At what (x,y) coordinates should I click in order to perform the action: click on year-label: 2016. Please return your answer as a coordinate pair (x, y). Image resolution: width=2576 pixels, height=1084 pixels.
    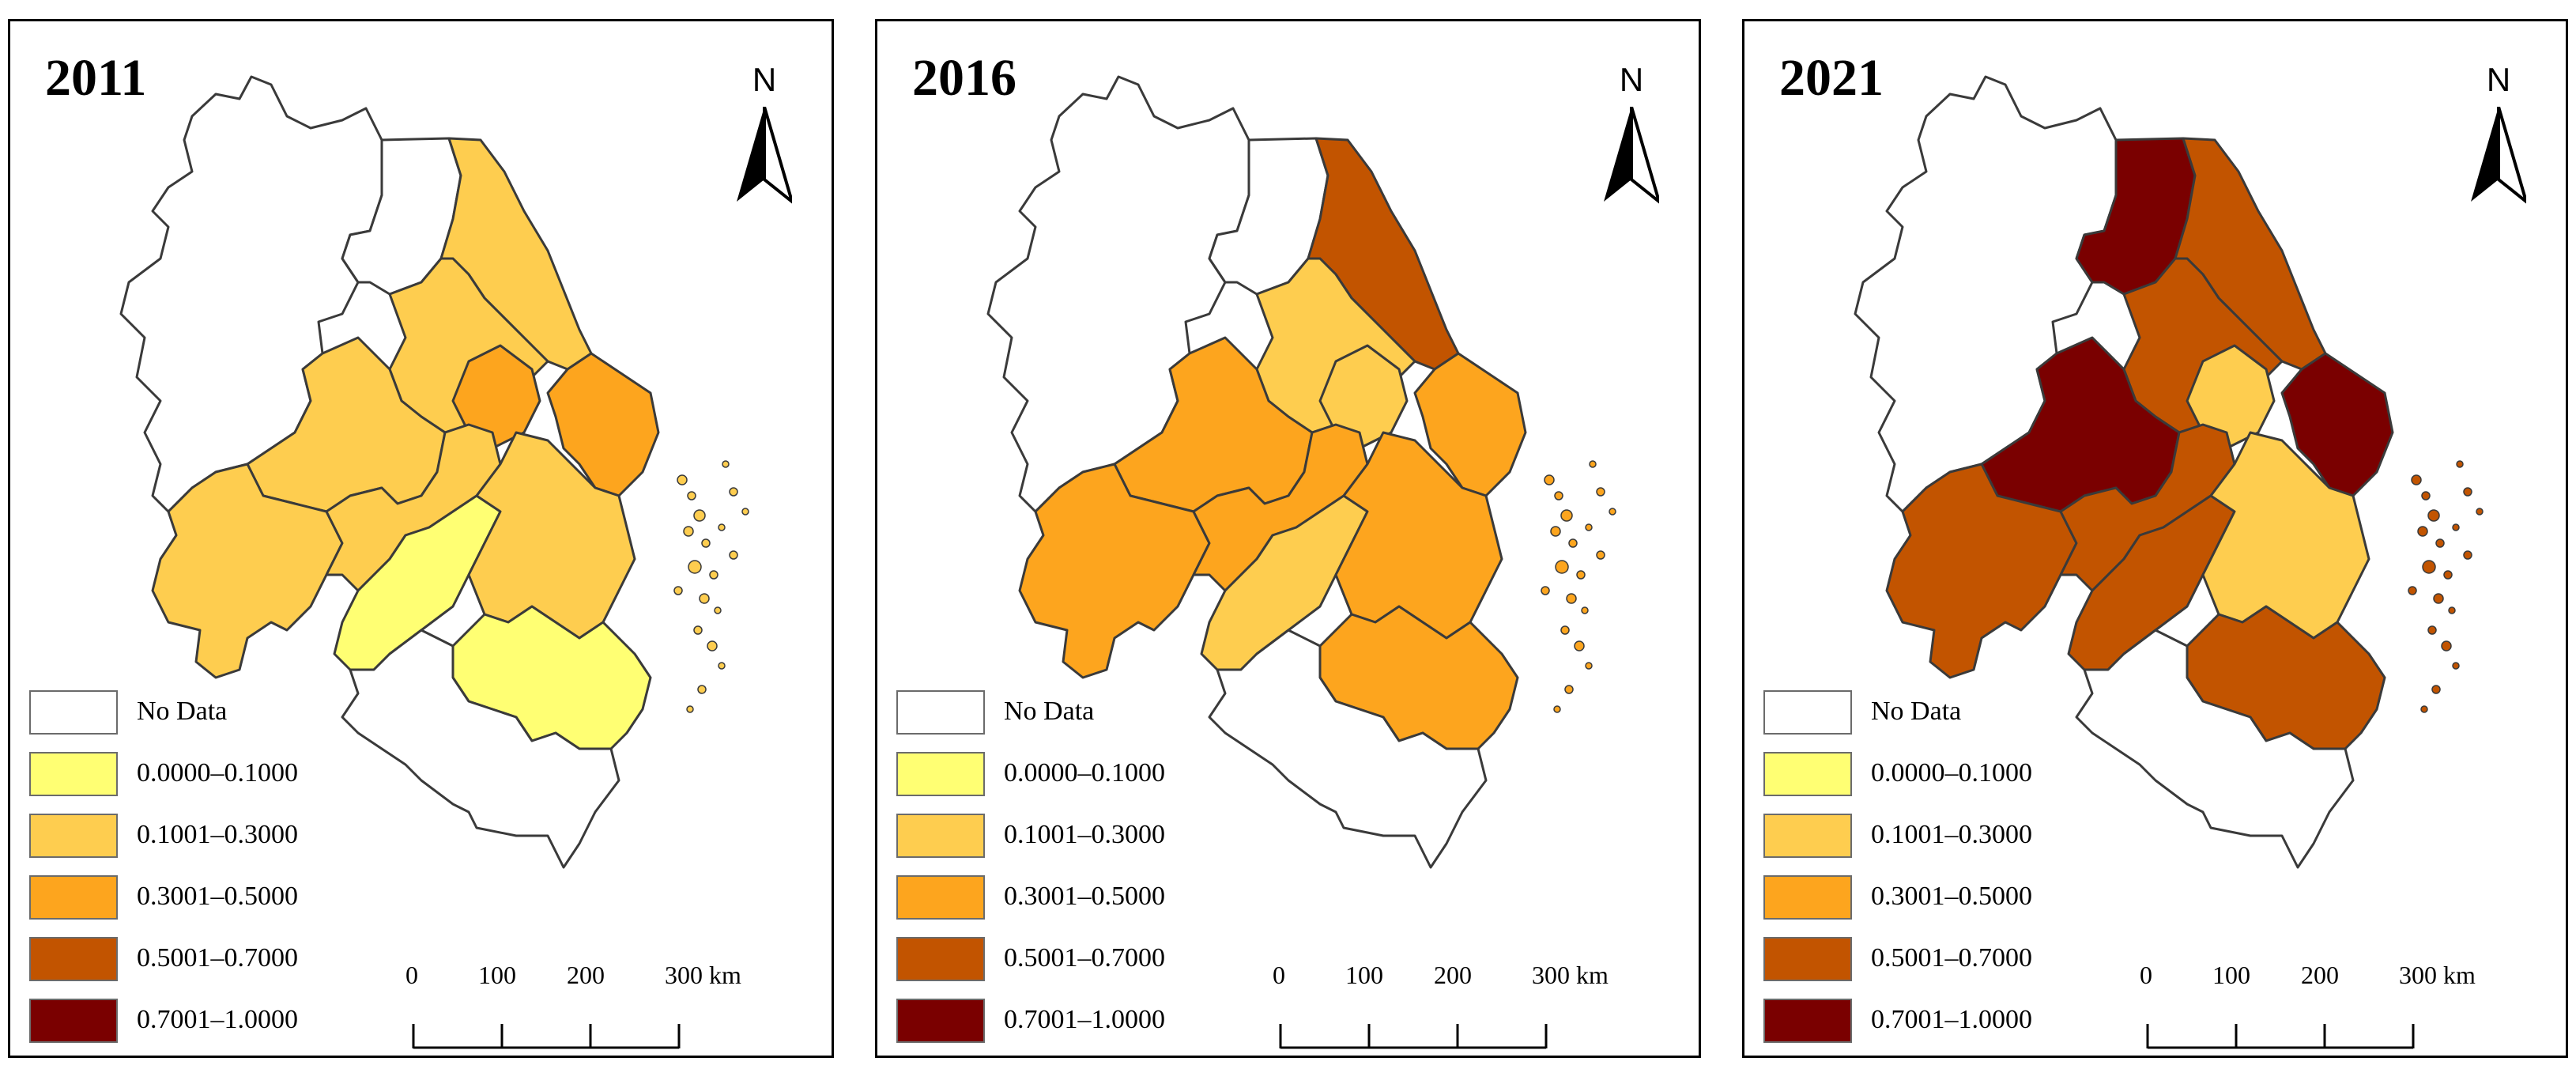
    Looking at the image, I should click on (964, 78).